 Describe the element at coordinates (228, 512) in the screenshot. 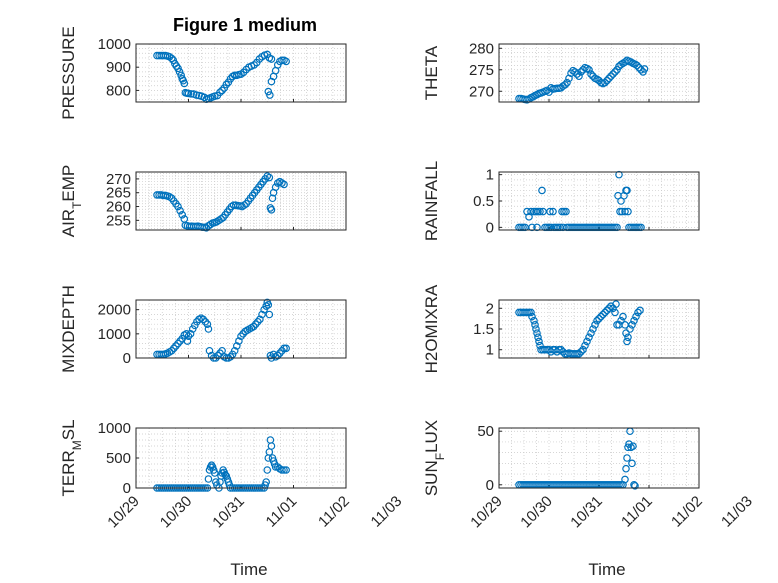

I see `terrmsl-xtick-label: 10/31` at that location.